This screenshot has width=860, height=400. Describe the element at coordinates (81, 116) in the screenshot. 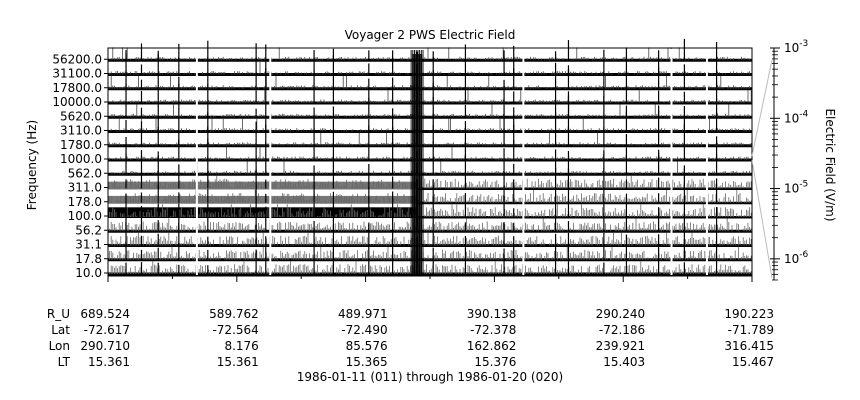

I see `y-tick-label: 5620.0` at that location.